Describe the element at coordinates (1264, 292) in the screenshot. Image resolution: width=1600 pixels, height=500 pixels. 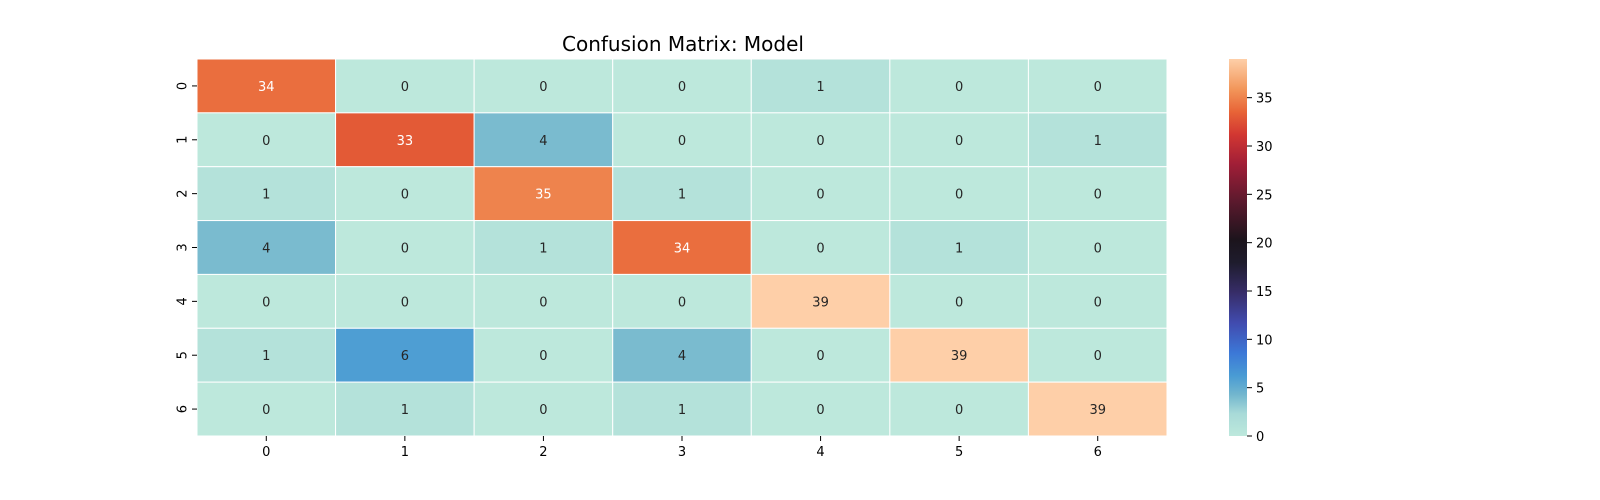
I see `colorbar-tick-label: 15` at that location.